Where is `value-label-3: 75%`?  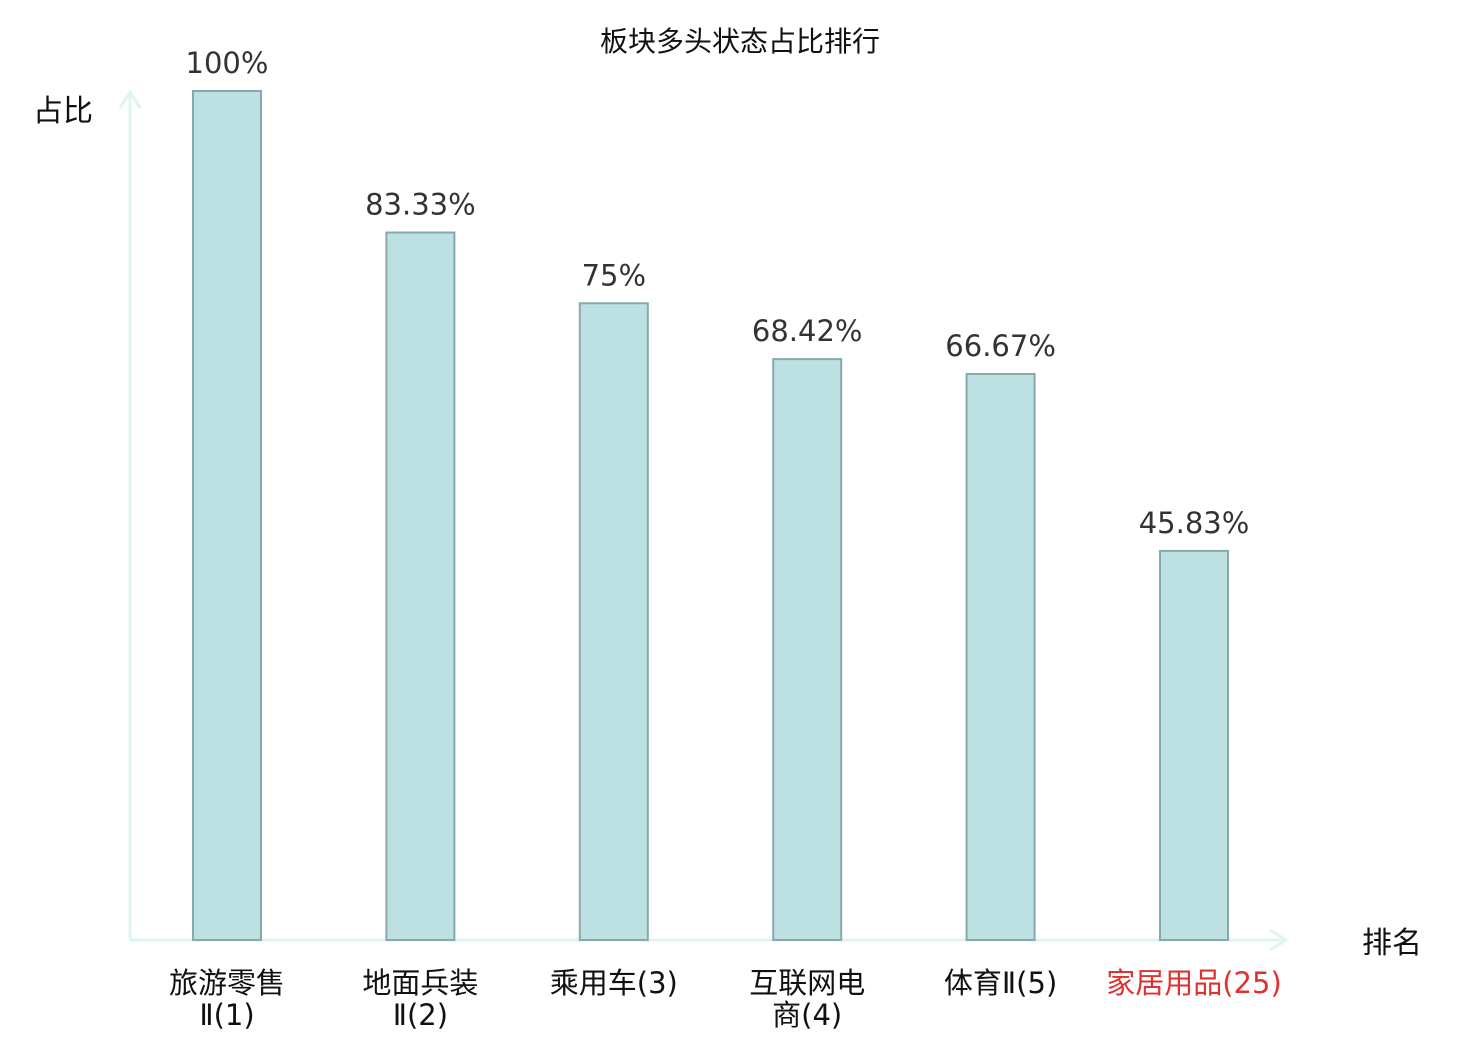
value-label-3: 75% is located at coordinates (614, 275).